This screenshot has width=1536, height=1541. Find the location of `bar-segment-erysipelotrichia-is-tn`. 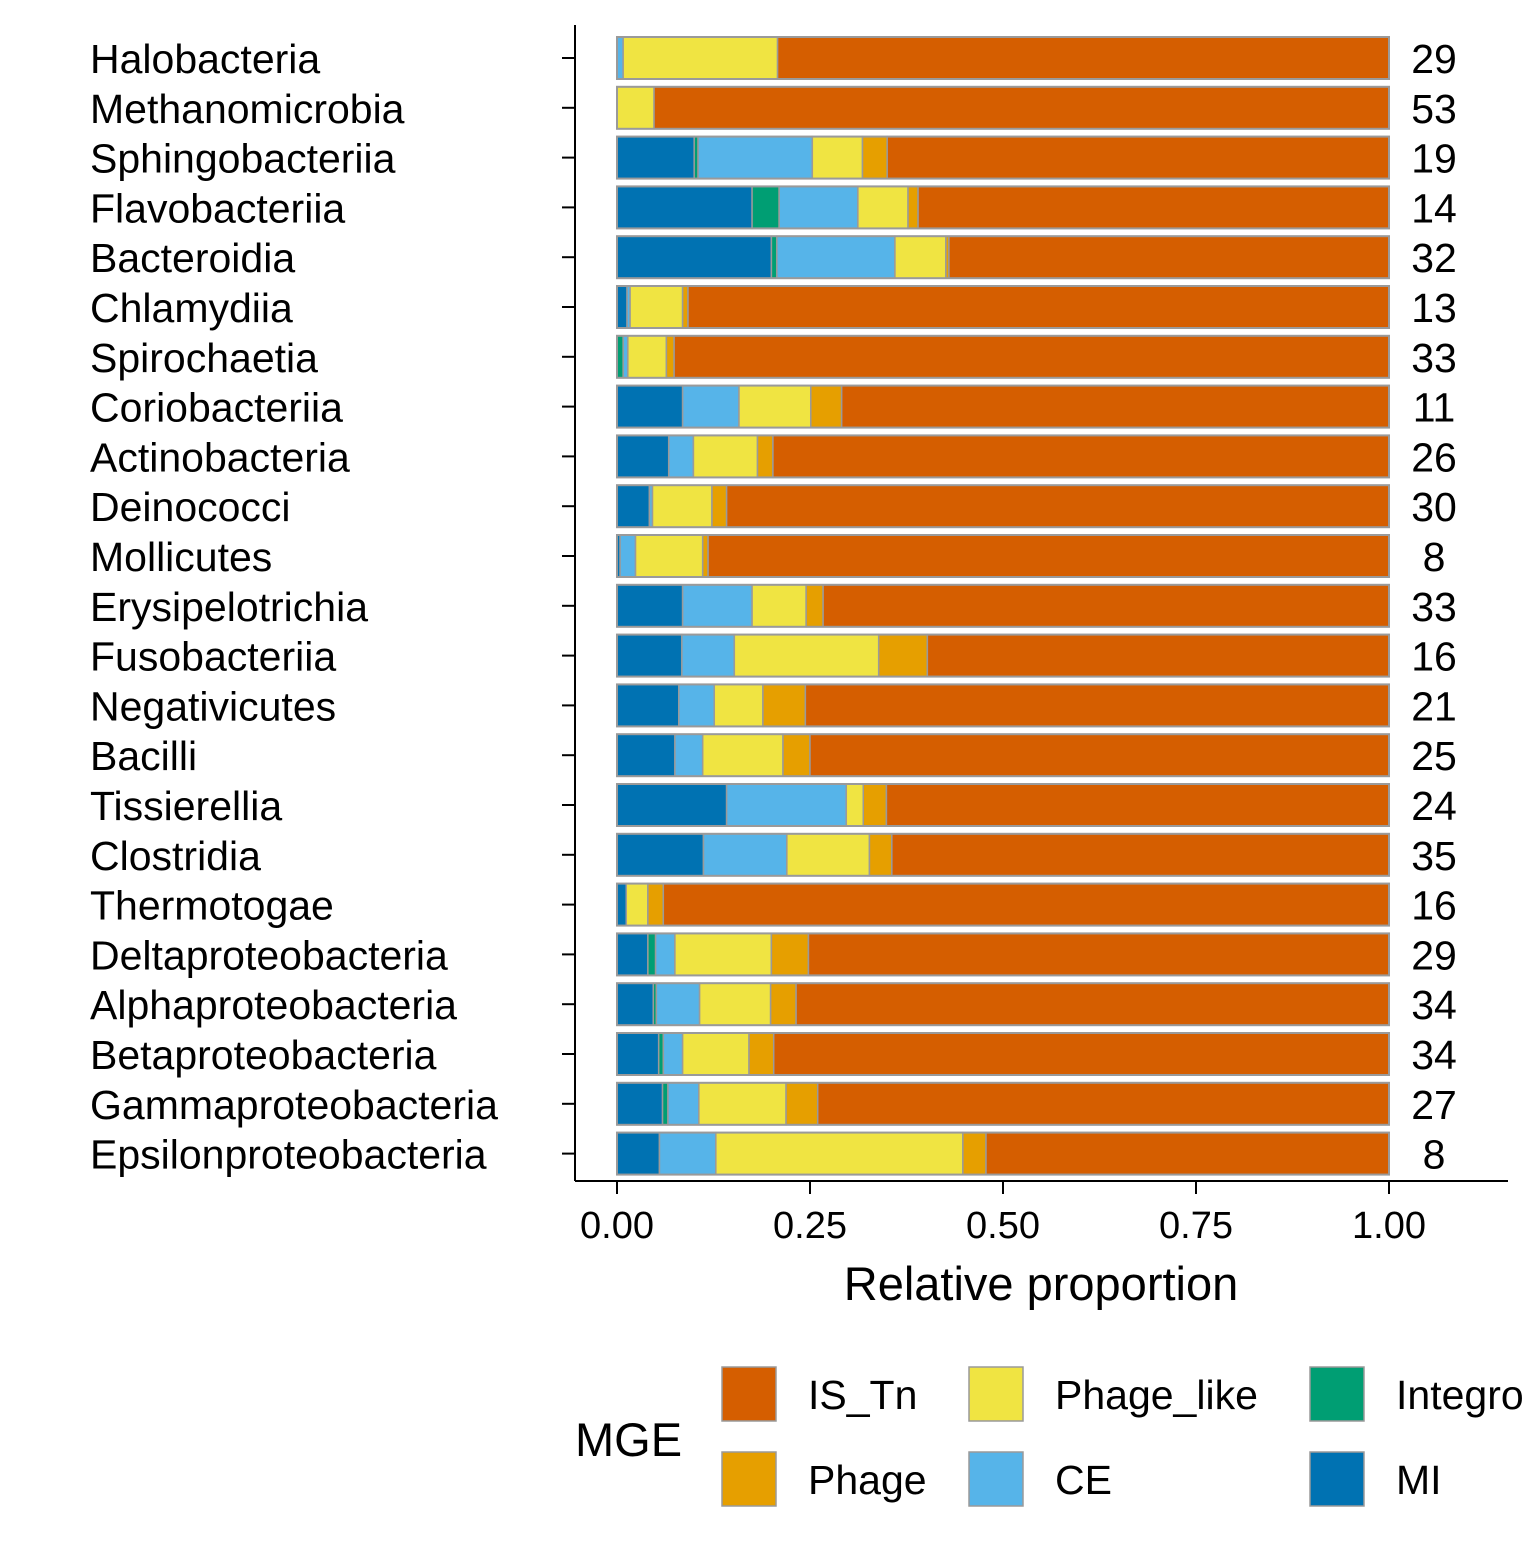

bar-segment-erysipelotrichia-is-tn is located at coordinates (1106, 606).